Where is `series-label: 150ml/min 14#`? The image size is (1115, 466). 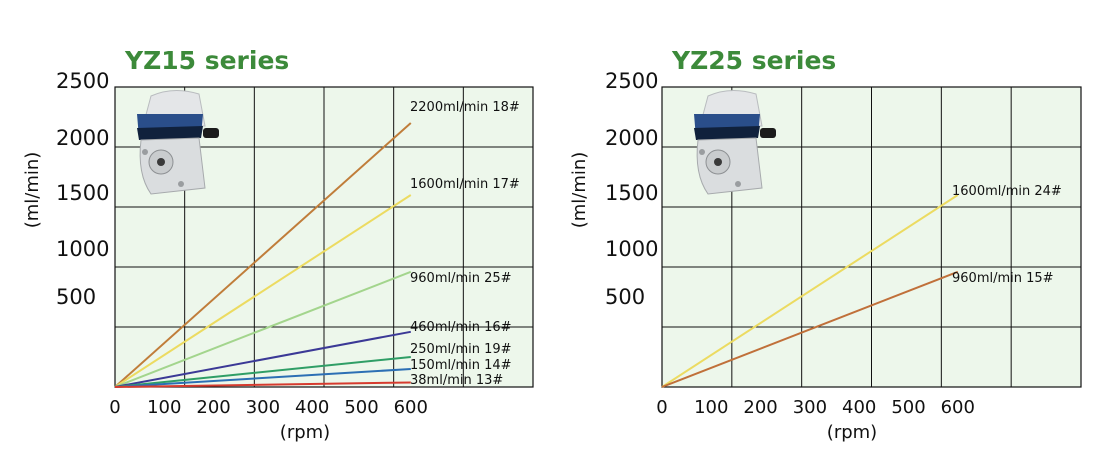
series-label: 150ml/min 14# is located at coordinates (461, 365).